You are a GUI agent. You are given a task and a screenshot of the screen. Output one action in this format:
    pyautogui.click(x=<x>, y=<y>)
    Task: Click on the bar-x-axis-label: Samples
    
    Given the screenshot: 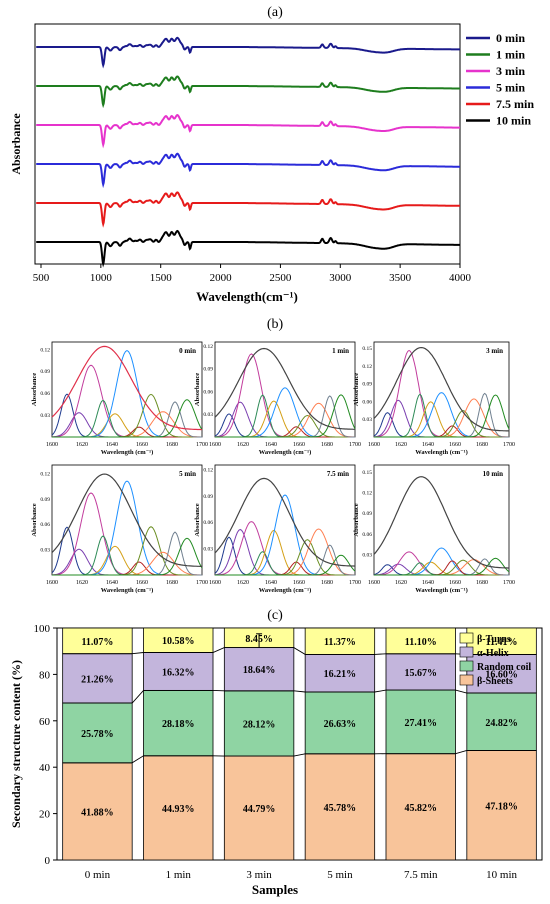 What is the action you would take?
    pyautogui.click(x=275, y=889)
    